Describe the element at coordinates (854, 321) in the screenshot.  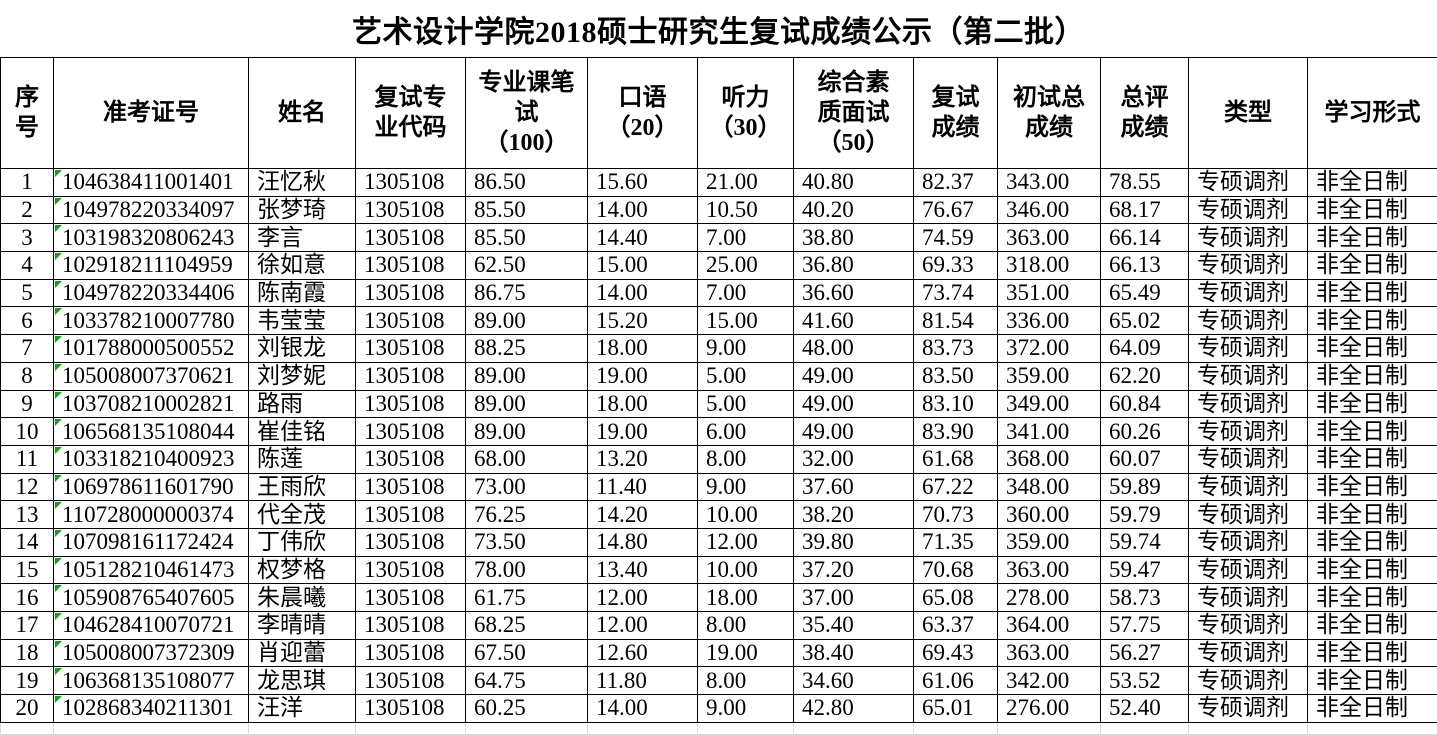
I see `cell-interview: 41.60` at that location.